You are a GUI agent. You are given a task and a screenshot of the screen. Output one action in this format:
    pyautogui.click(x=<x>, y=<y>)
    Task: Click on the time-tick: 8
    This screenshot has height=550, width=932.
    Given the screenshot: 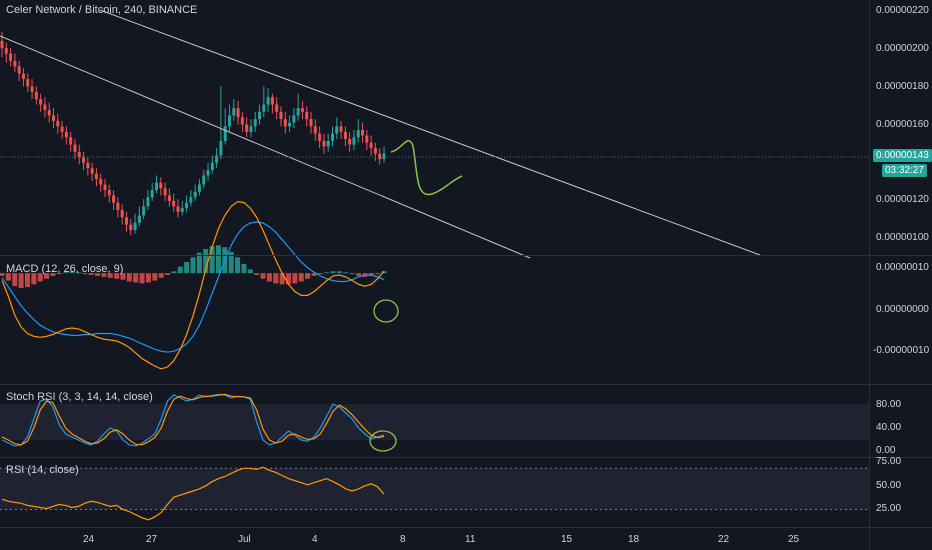 What is the action you would take?
    pyautogui.click(x=403, y=539)
    